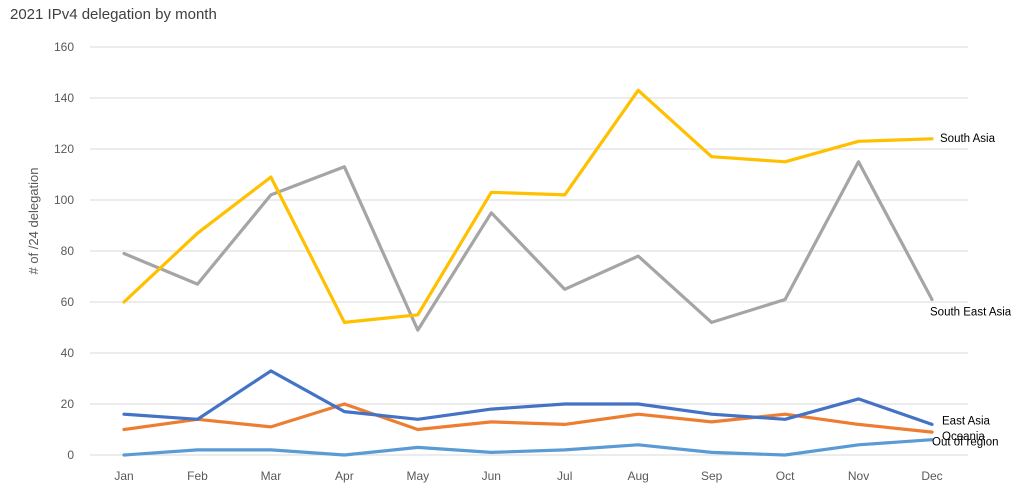 Image resolution: width=1024 pixels, height=503 pixels. I want to click on y-tick-label: 0, so click(70, 455).